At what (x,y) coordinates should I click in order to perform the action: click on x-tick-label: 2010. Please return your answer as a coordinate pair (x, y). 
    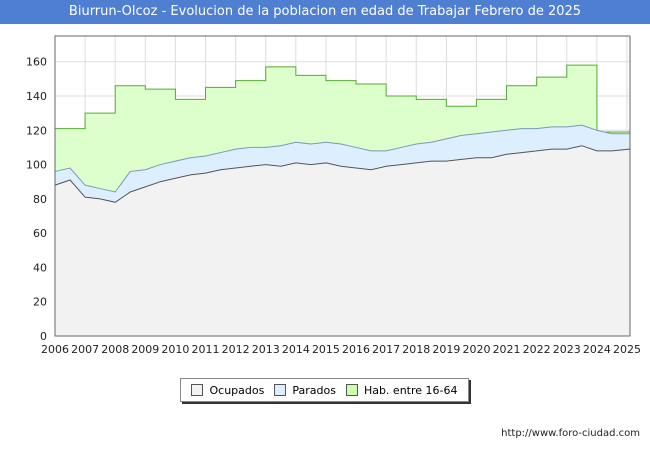
    Looking at the image, I should click on (175, 349).